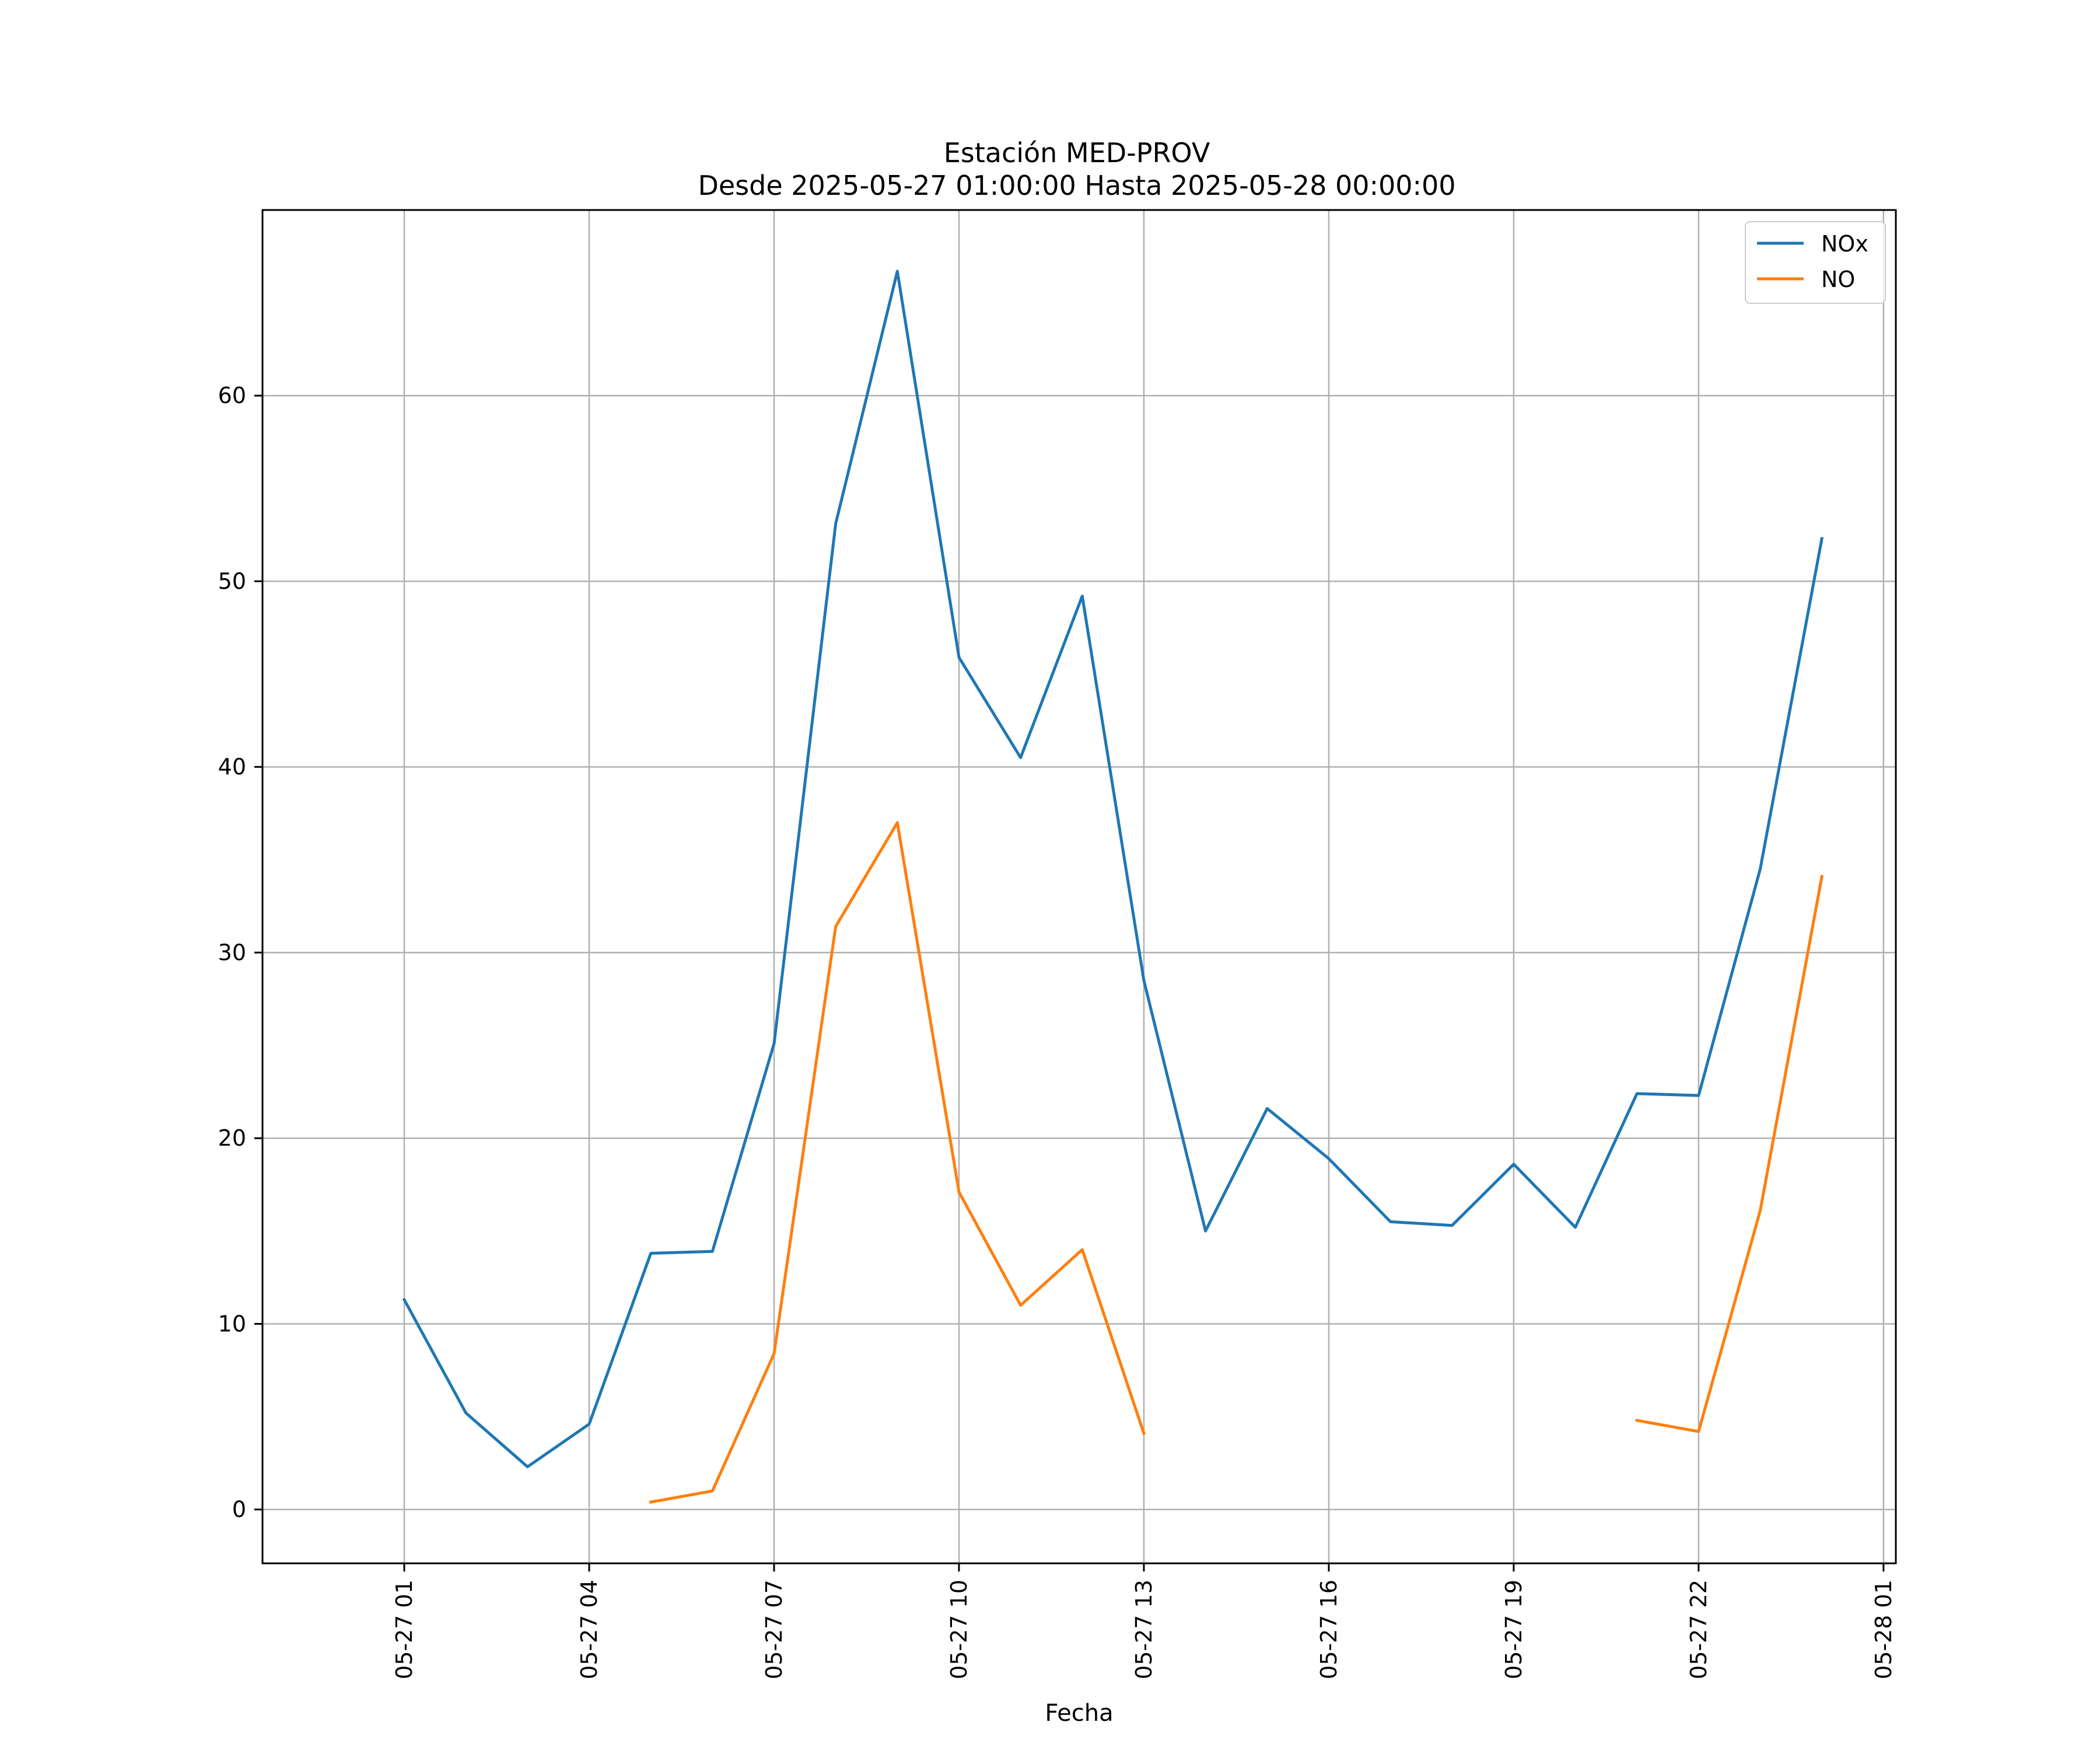 The height and width of the screenshot is (1750, 2100). Describe the element at coordinates (232, 767) in the screenshot. I see `y-tick-label: 40` at that location.